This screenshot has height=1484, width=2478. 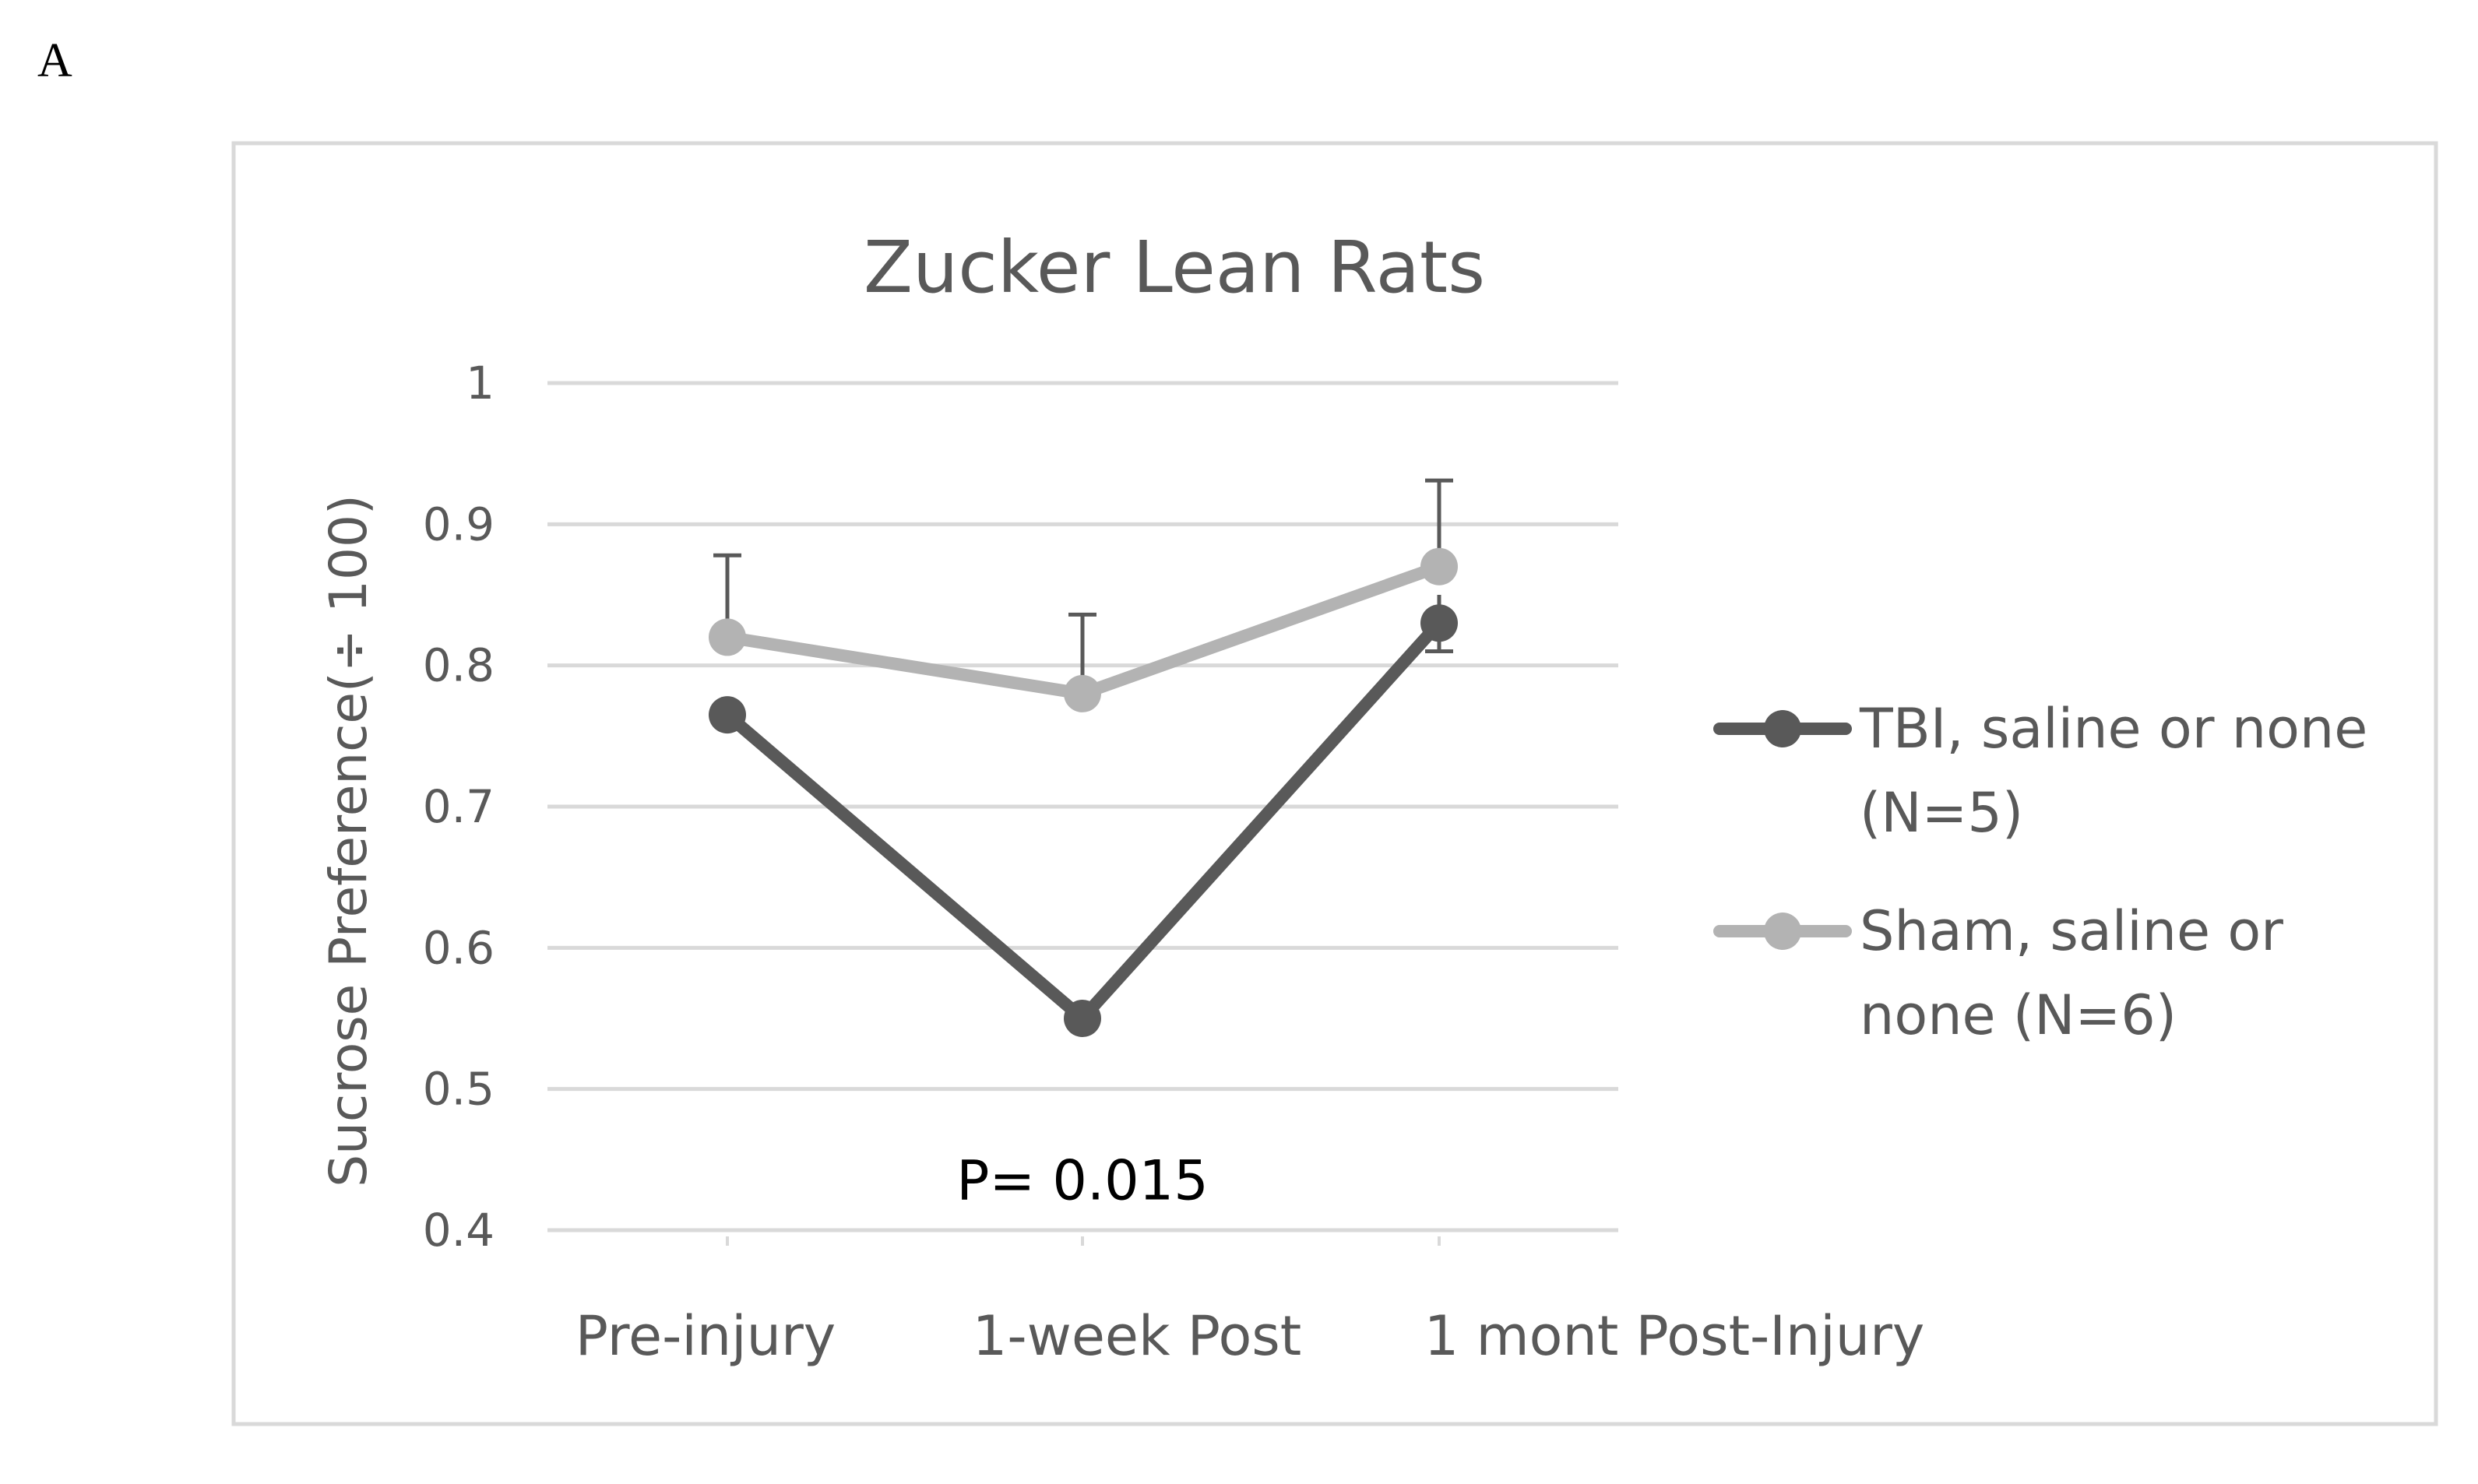 I want to click on y-tick-label: 0.6, so click(x=459, y=948).